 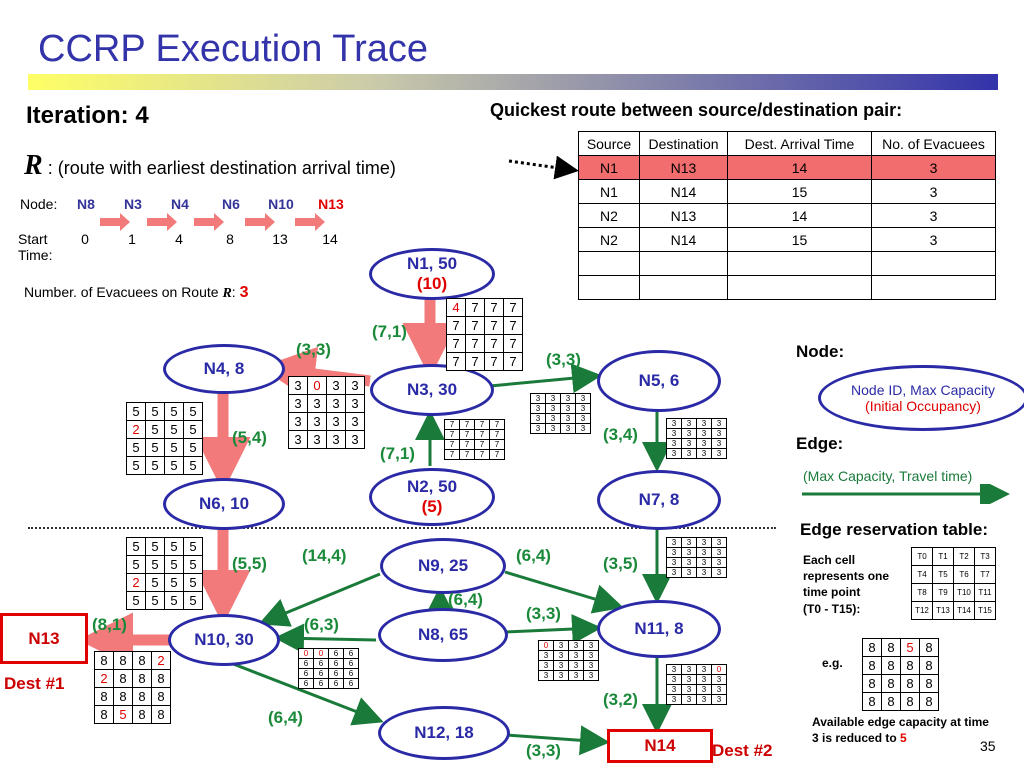 What do you see at coordinates (799, 239) in the screenshot?
I see `route-table-cell: 15` at bounding box center [799, 239].